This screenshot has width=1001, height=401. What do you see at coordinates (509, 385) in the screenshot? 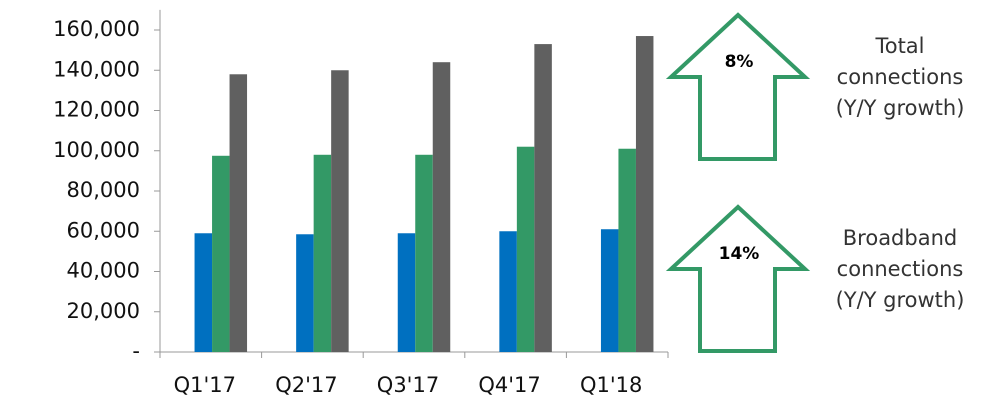
I see `x-tick-label: Q4'17` at bounding box center [509, 385].